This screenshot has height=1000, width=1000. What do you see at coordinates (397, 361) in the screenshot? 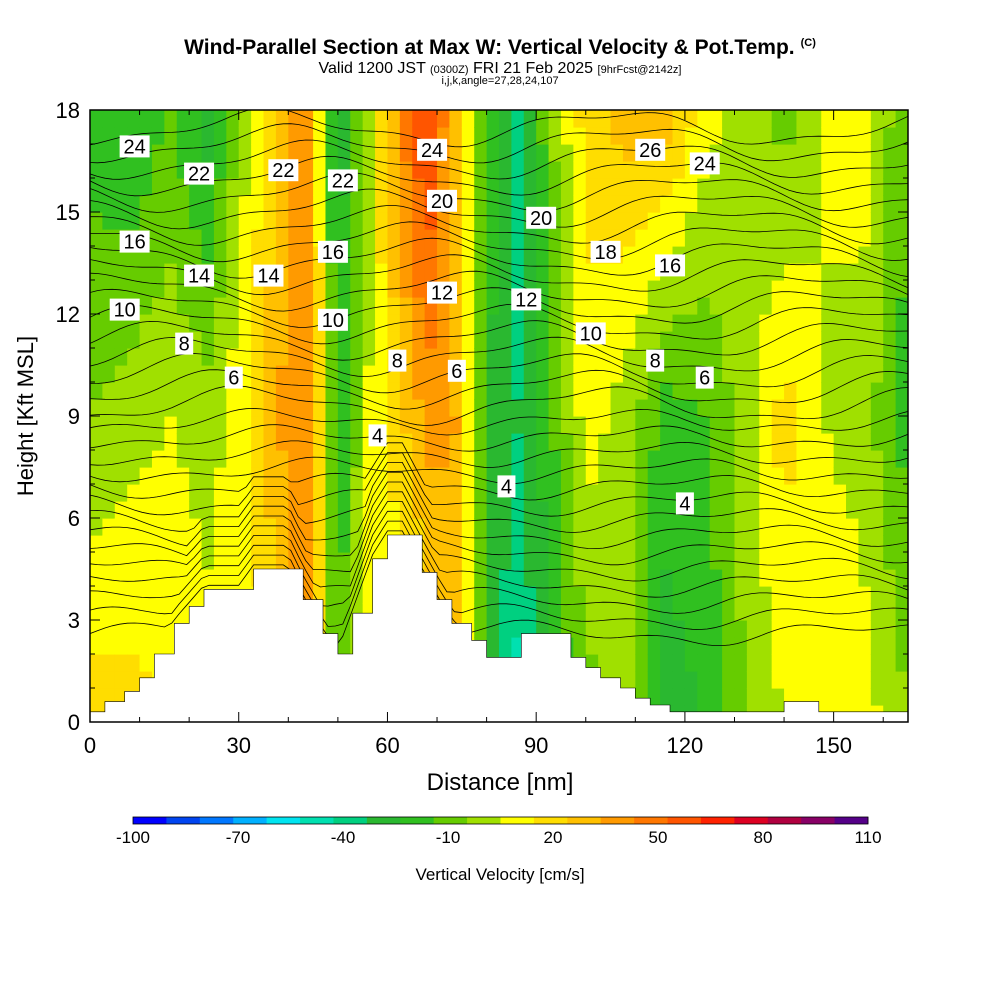
I see `contour-label: 8` at bounding box center [397, 361].